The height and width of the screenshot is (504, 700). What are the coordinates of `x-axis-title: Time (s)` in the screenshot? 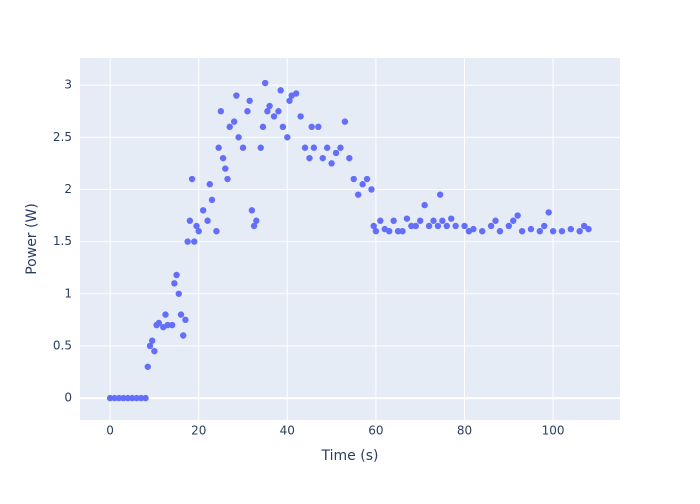 It's located at (350, 456).